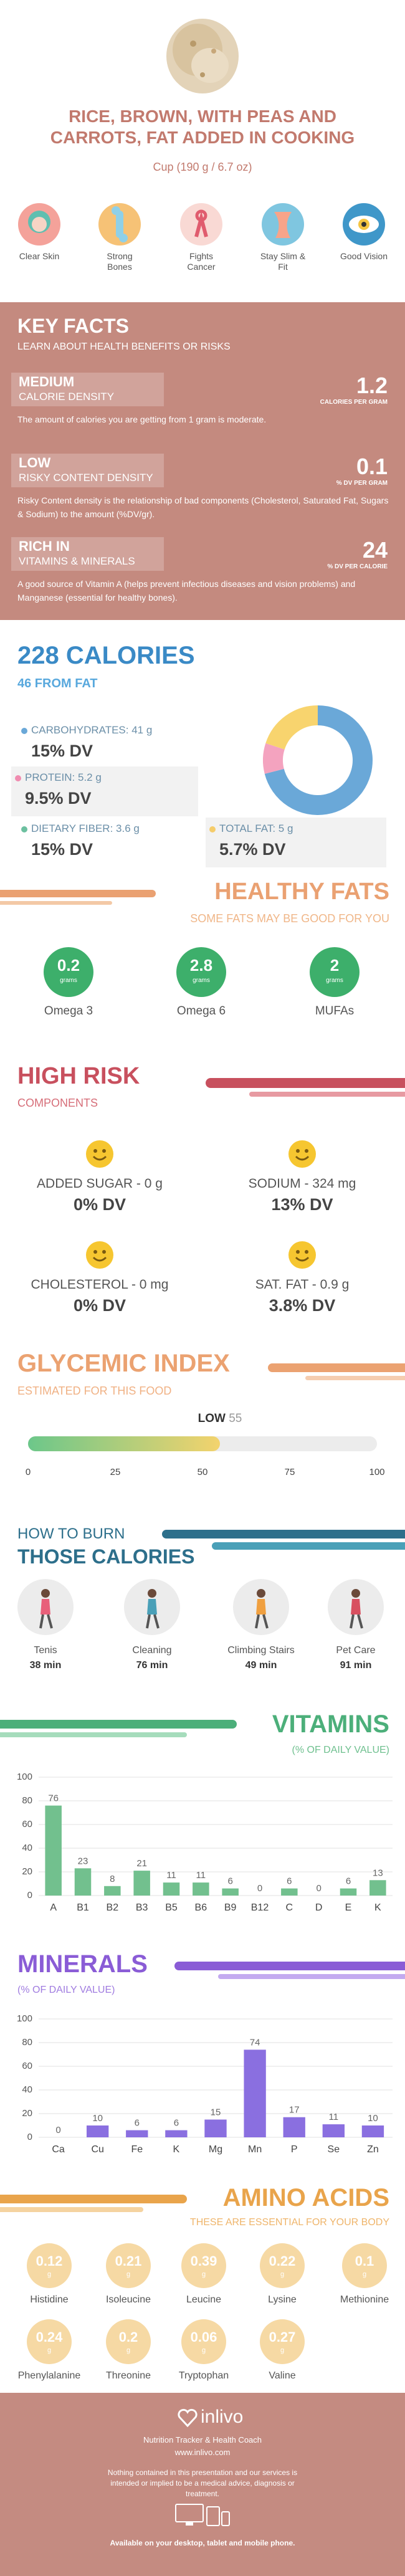 This screenshot has height=2576, width=405. I want to click on smiley, so click(302, 1154).